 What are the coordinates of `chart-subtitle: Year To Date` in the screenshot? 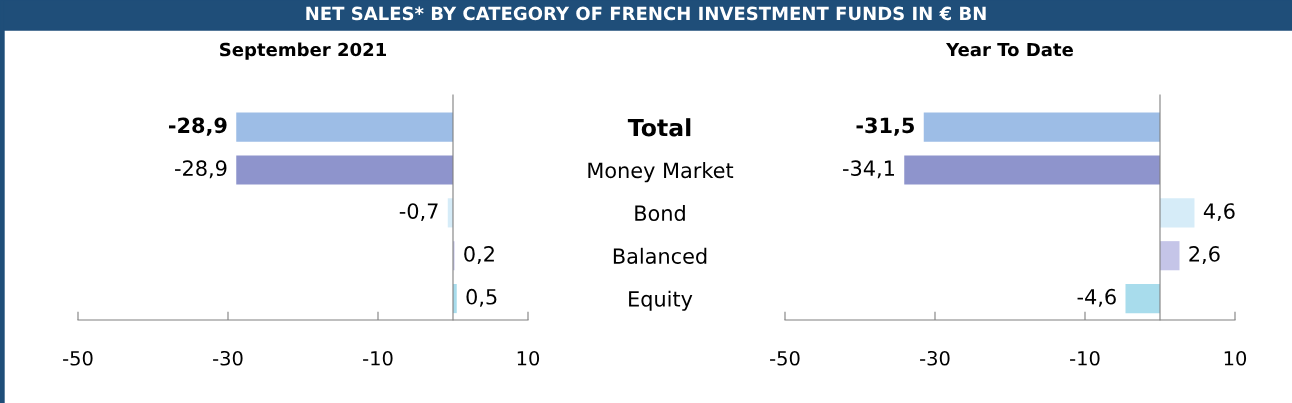 It's located at (1009, 49).